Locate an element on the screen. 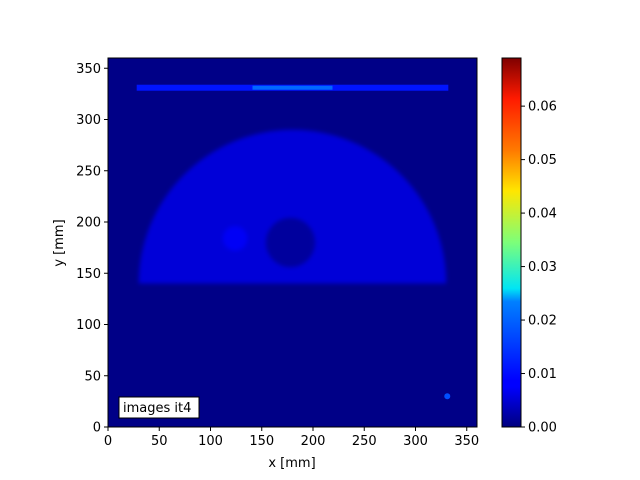 The width and height of the screenshot is (640, 480). colorbar-tick-label: 0.02 is located at coordinates (542, 321).